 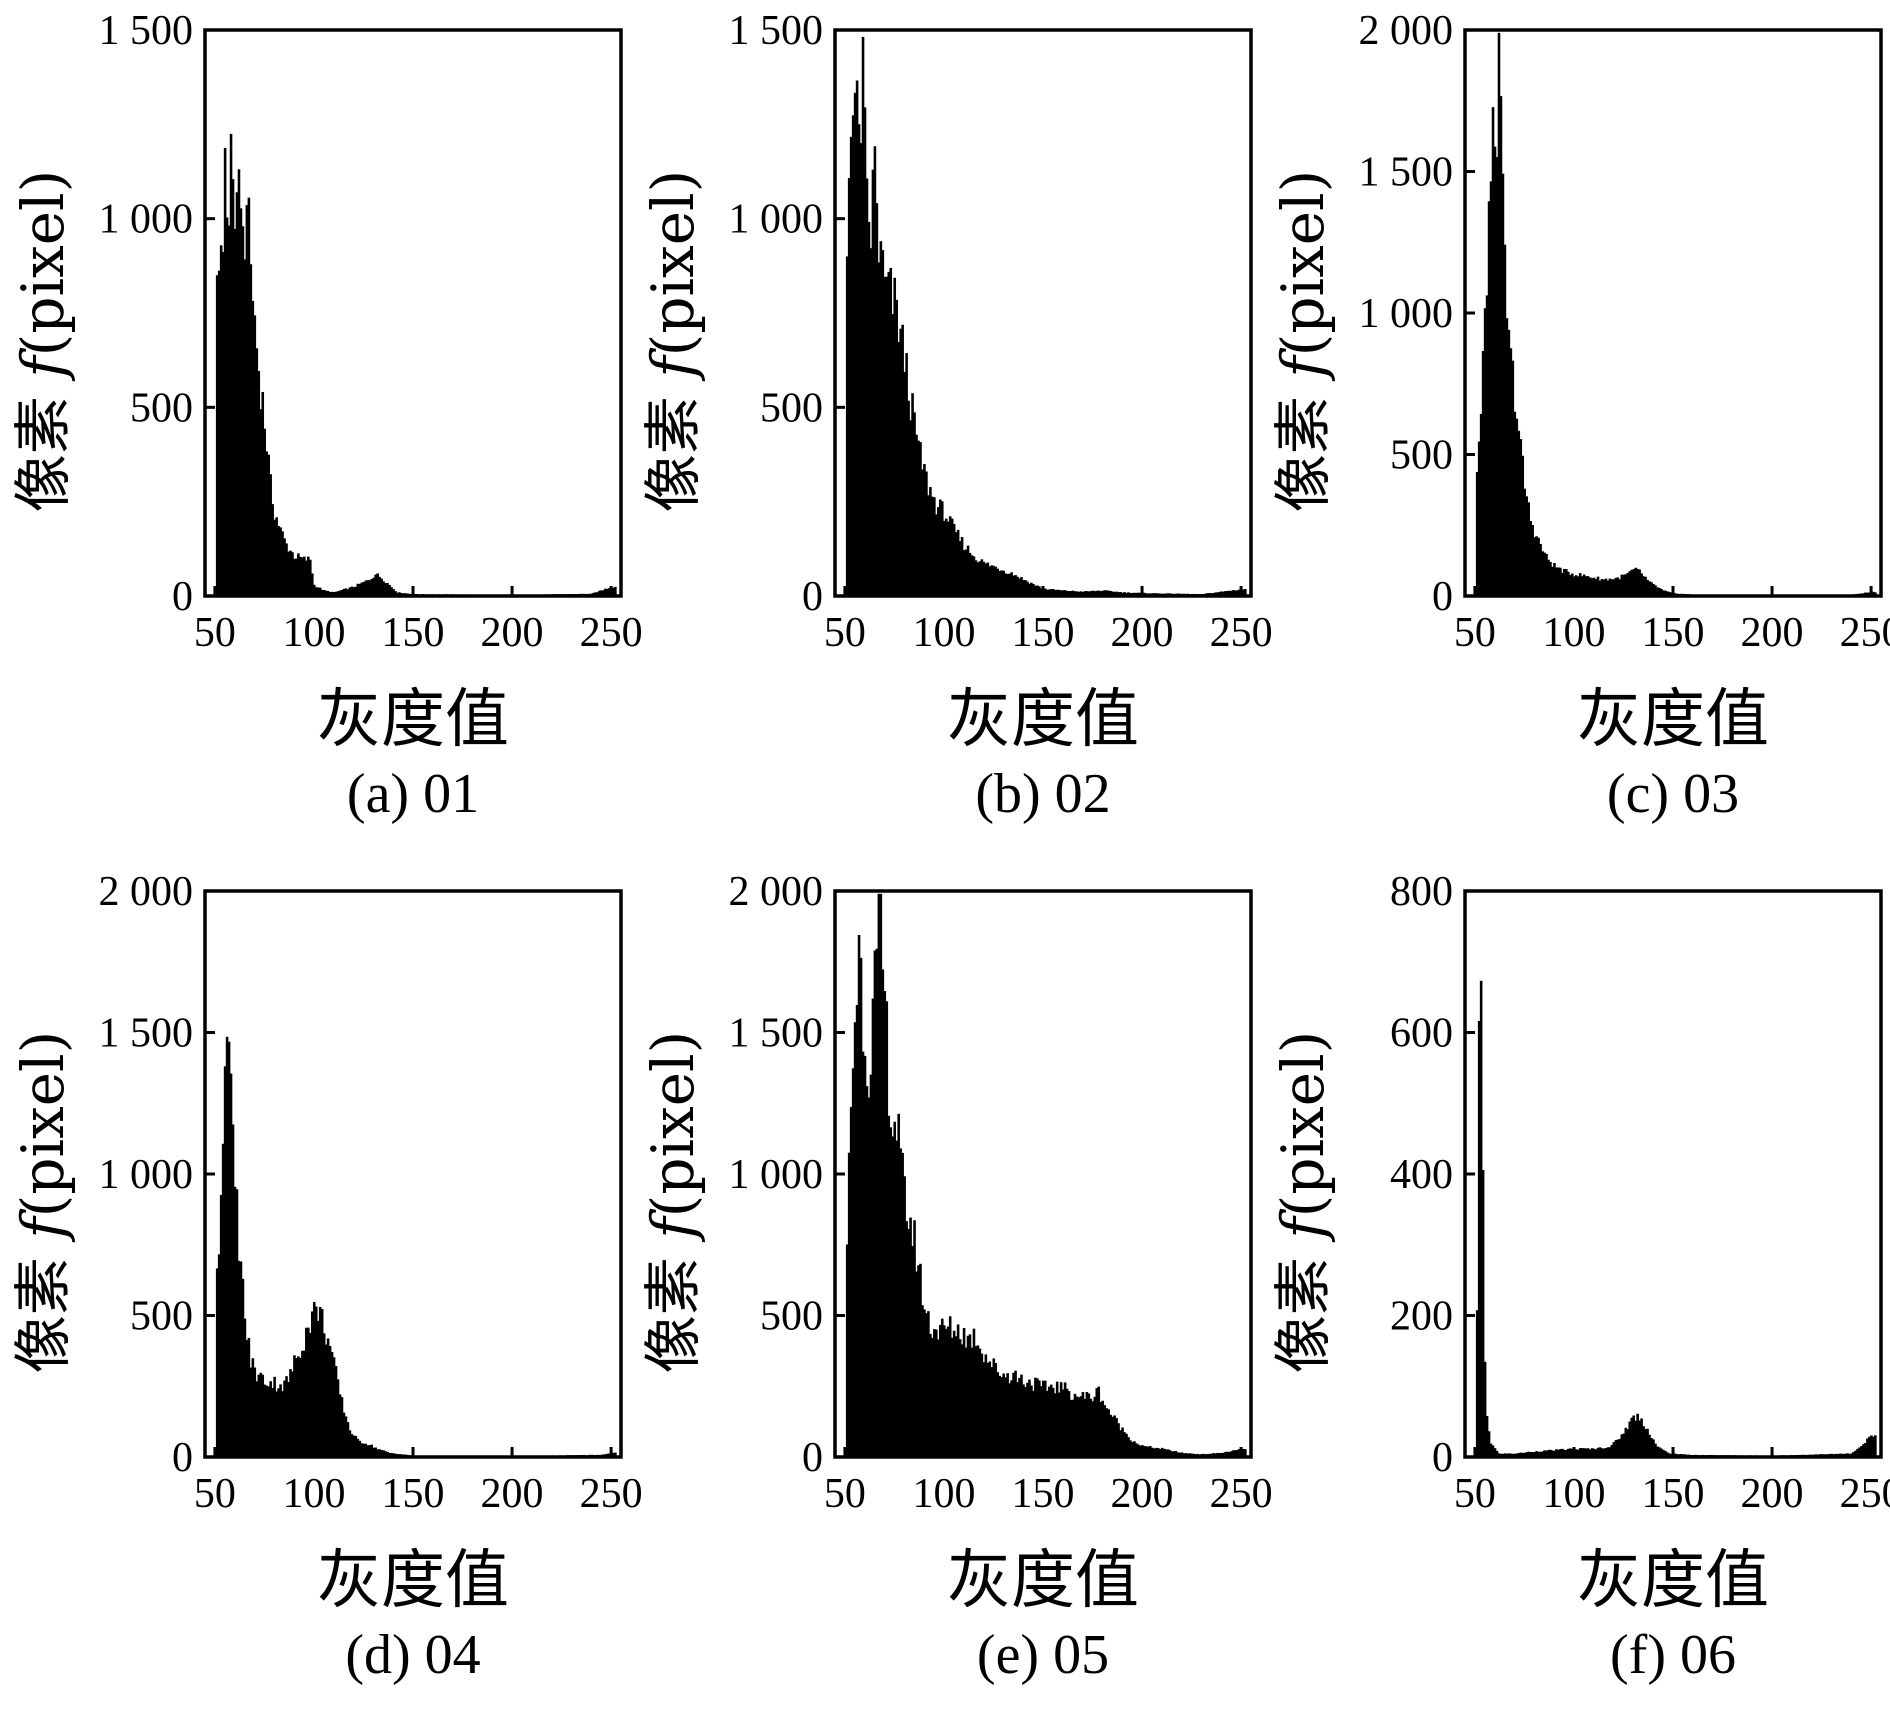 What do you see at coordinates (943, 633) in the screenshot?
I see `x-tick-label: 100` at bounding box center [943, 633].